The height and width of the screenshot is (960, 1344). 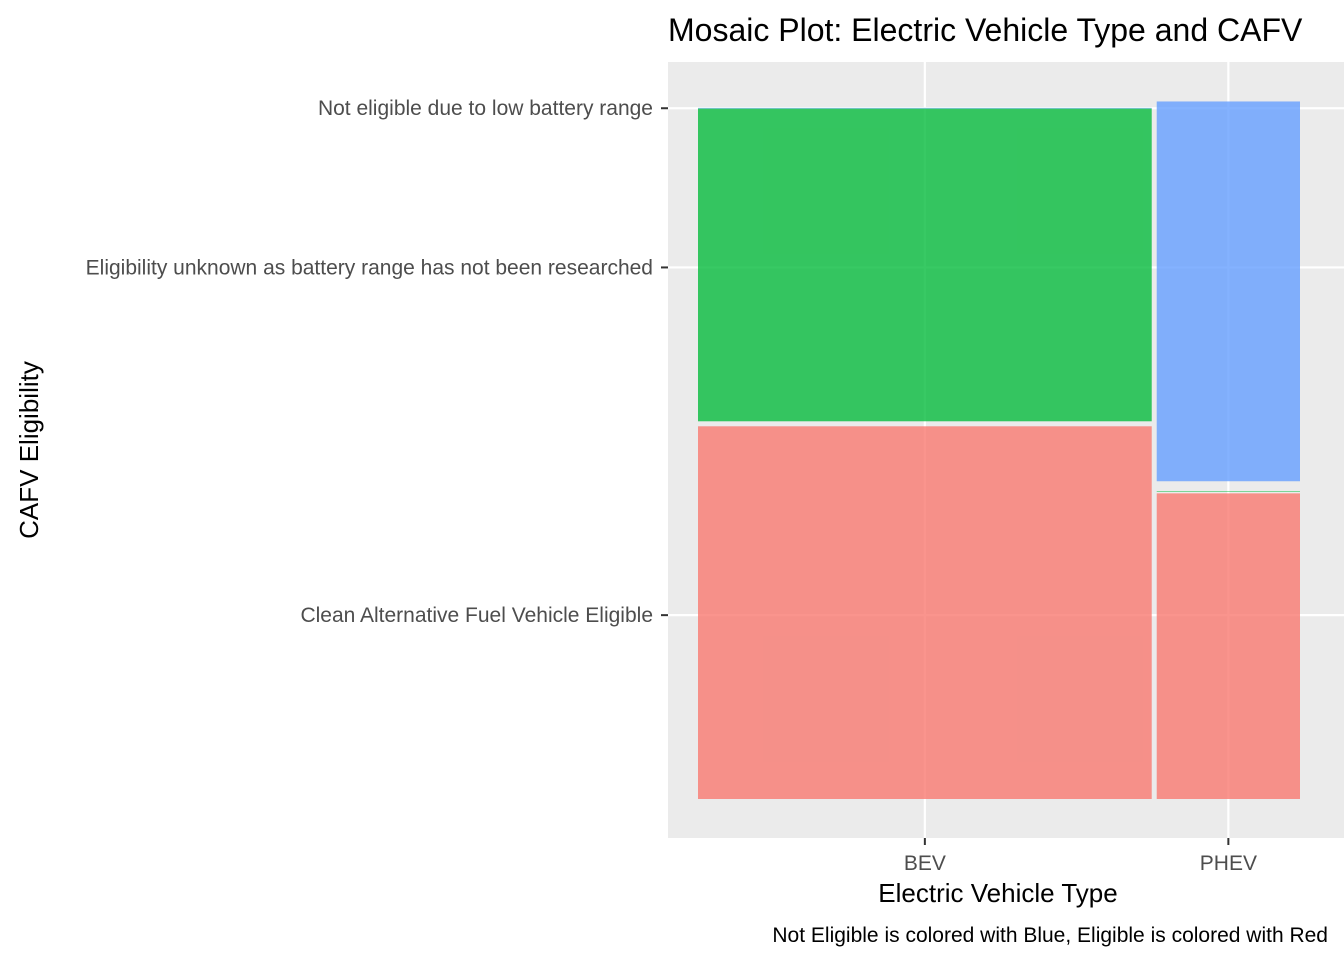 I want to click on tile-phev-eligibility-unknown-as-battery-range-has-not-been-researched, so click(x=1228, y=491).